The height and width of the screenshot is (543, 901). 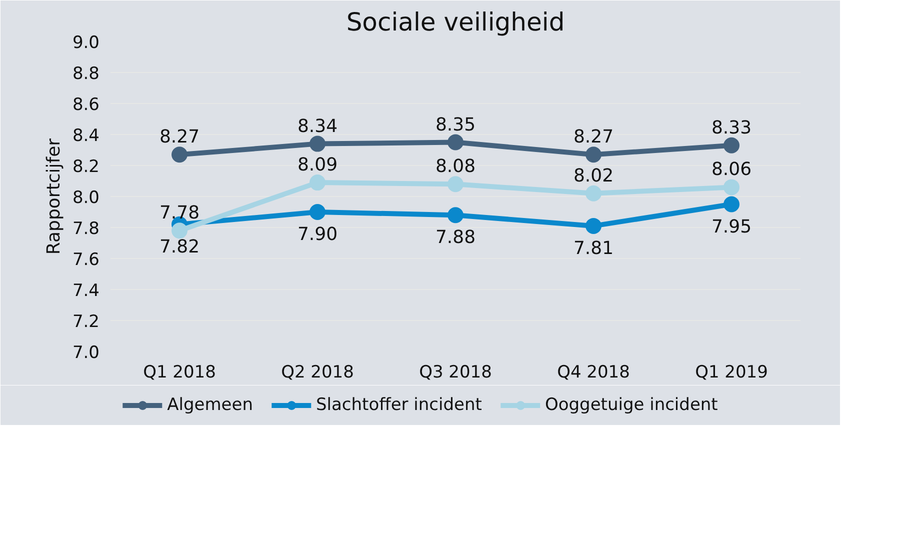 I want to click on y-tick-label: 8.4, so click(x=86, y=136).